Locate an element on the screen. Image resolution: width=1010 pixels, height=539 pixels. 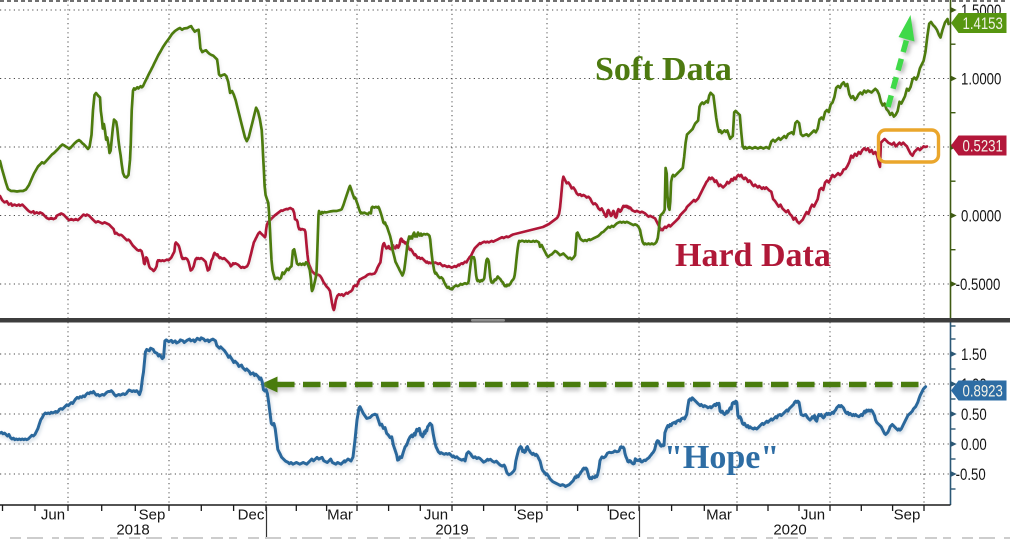
svg-text: 1.50 is located at coordinates (974, 354).